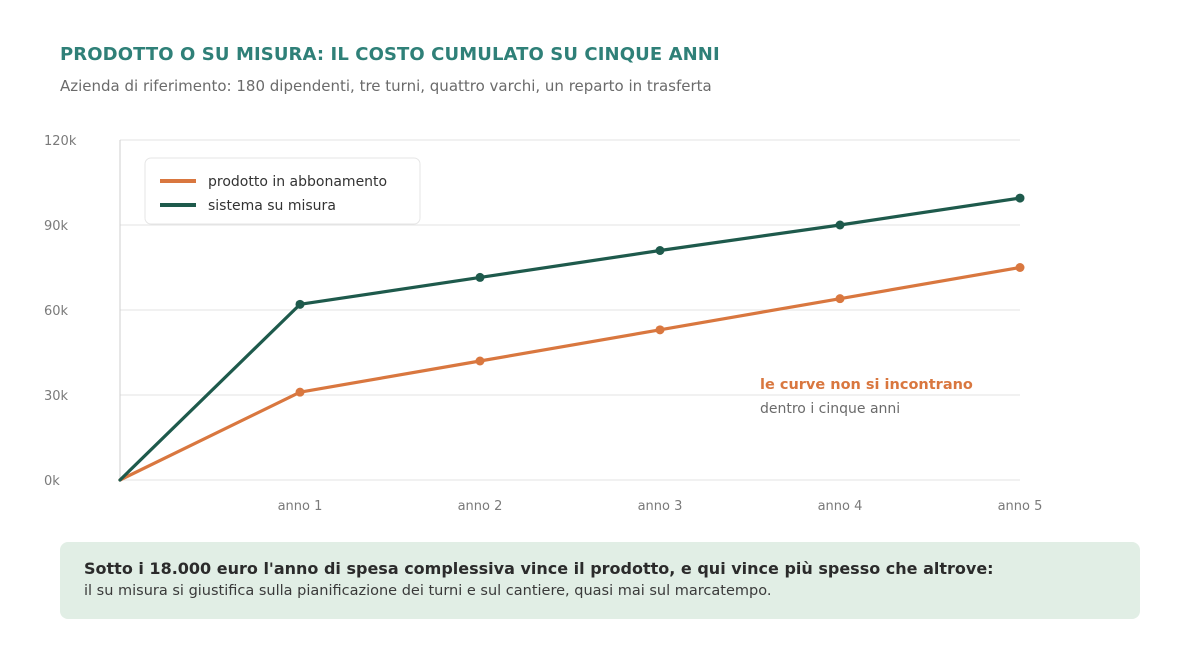  What do you see at coordinates (272, 206) in the screenshot?
I see `legend-label: sistema su misura` at bounding box center [272, 206].